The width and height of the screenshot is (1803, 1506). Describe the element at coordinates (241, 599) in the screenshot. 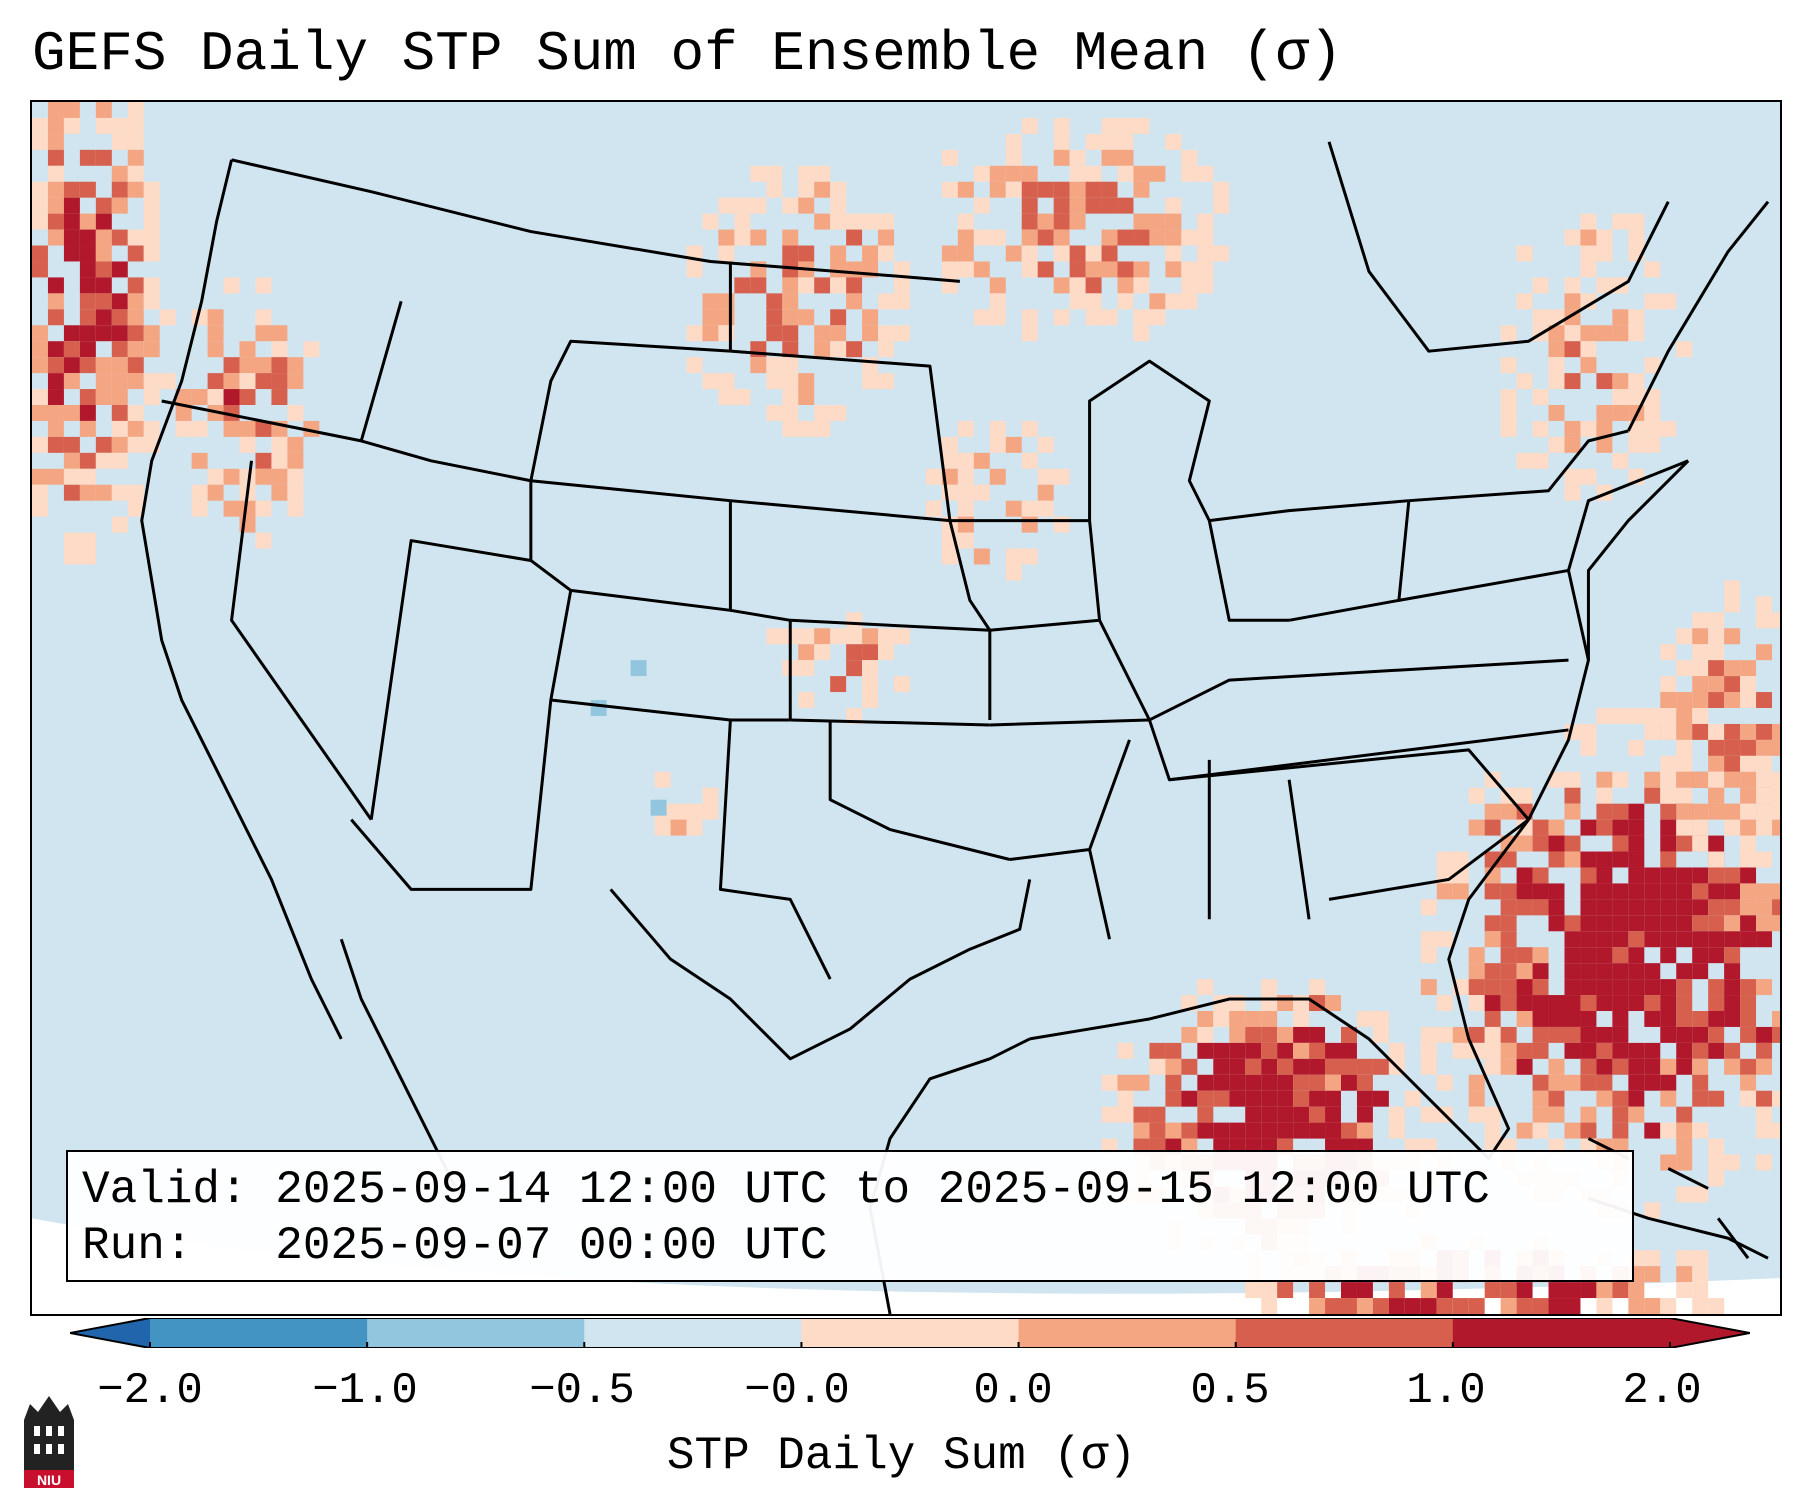

I see `pacific-coastline` at that location.